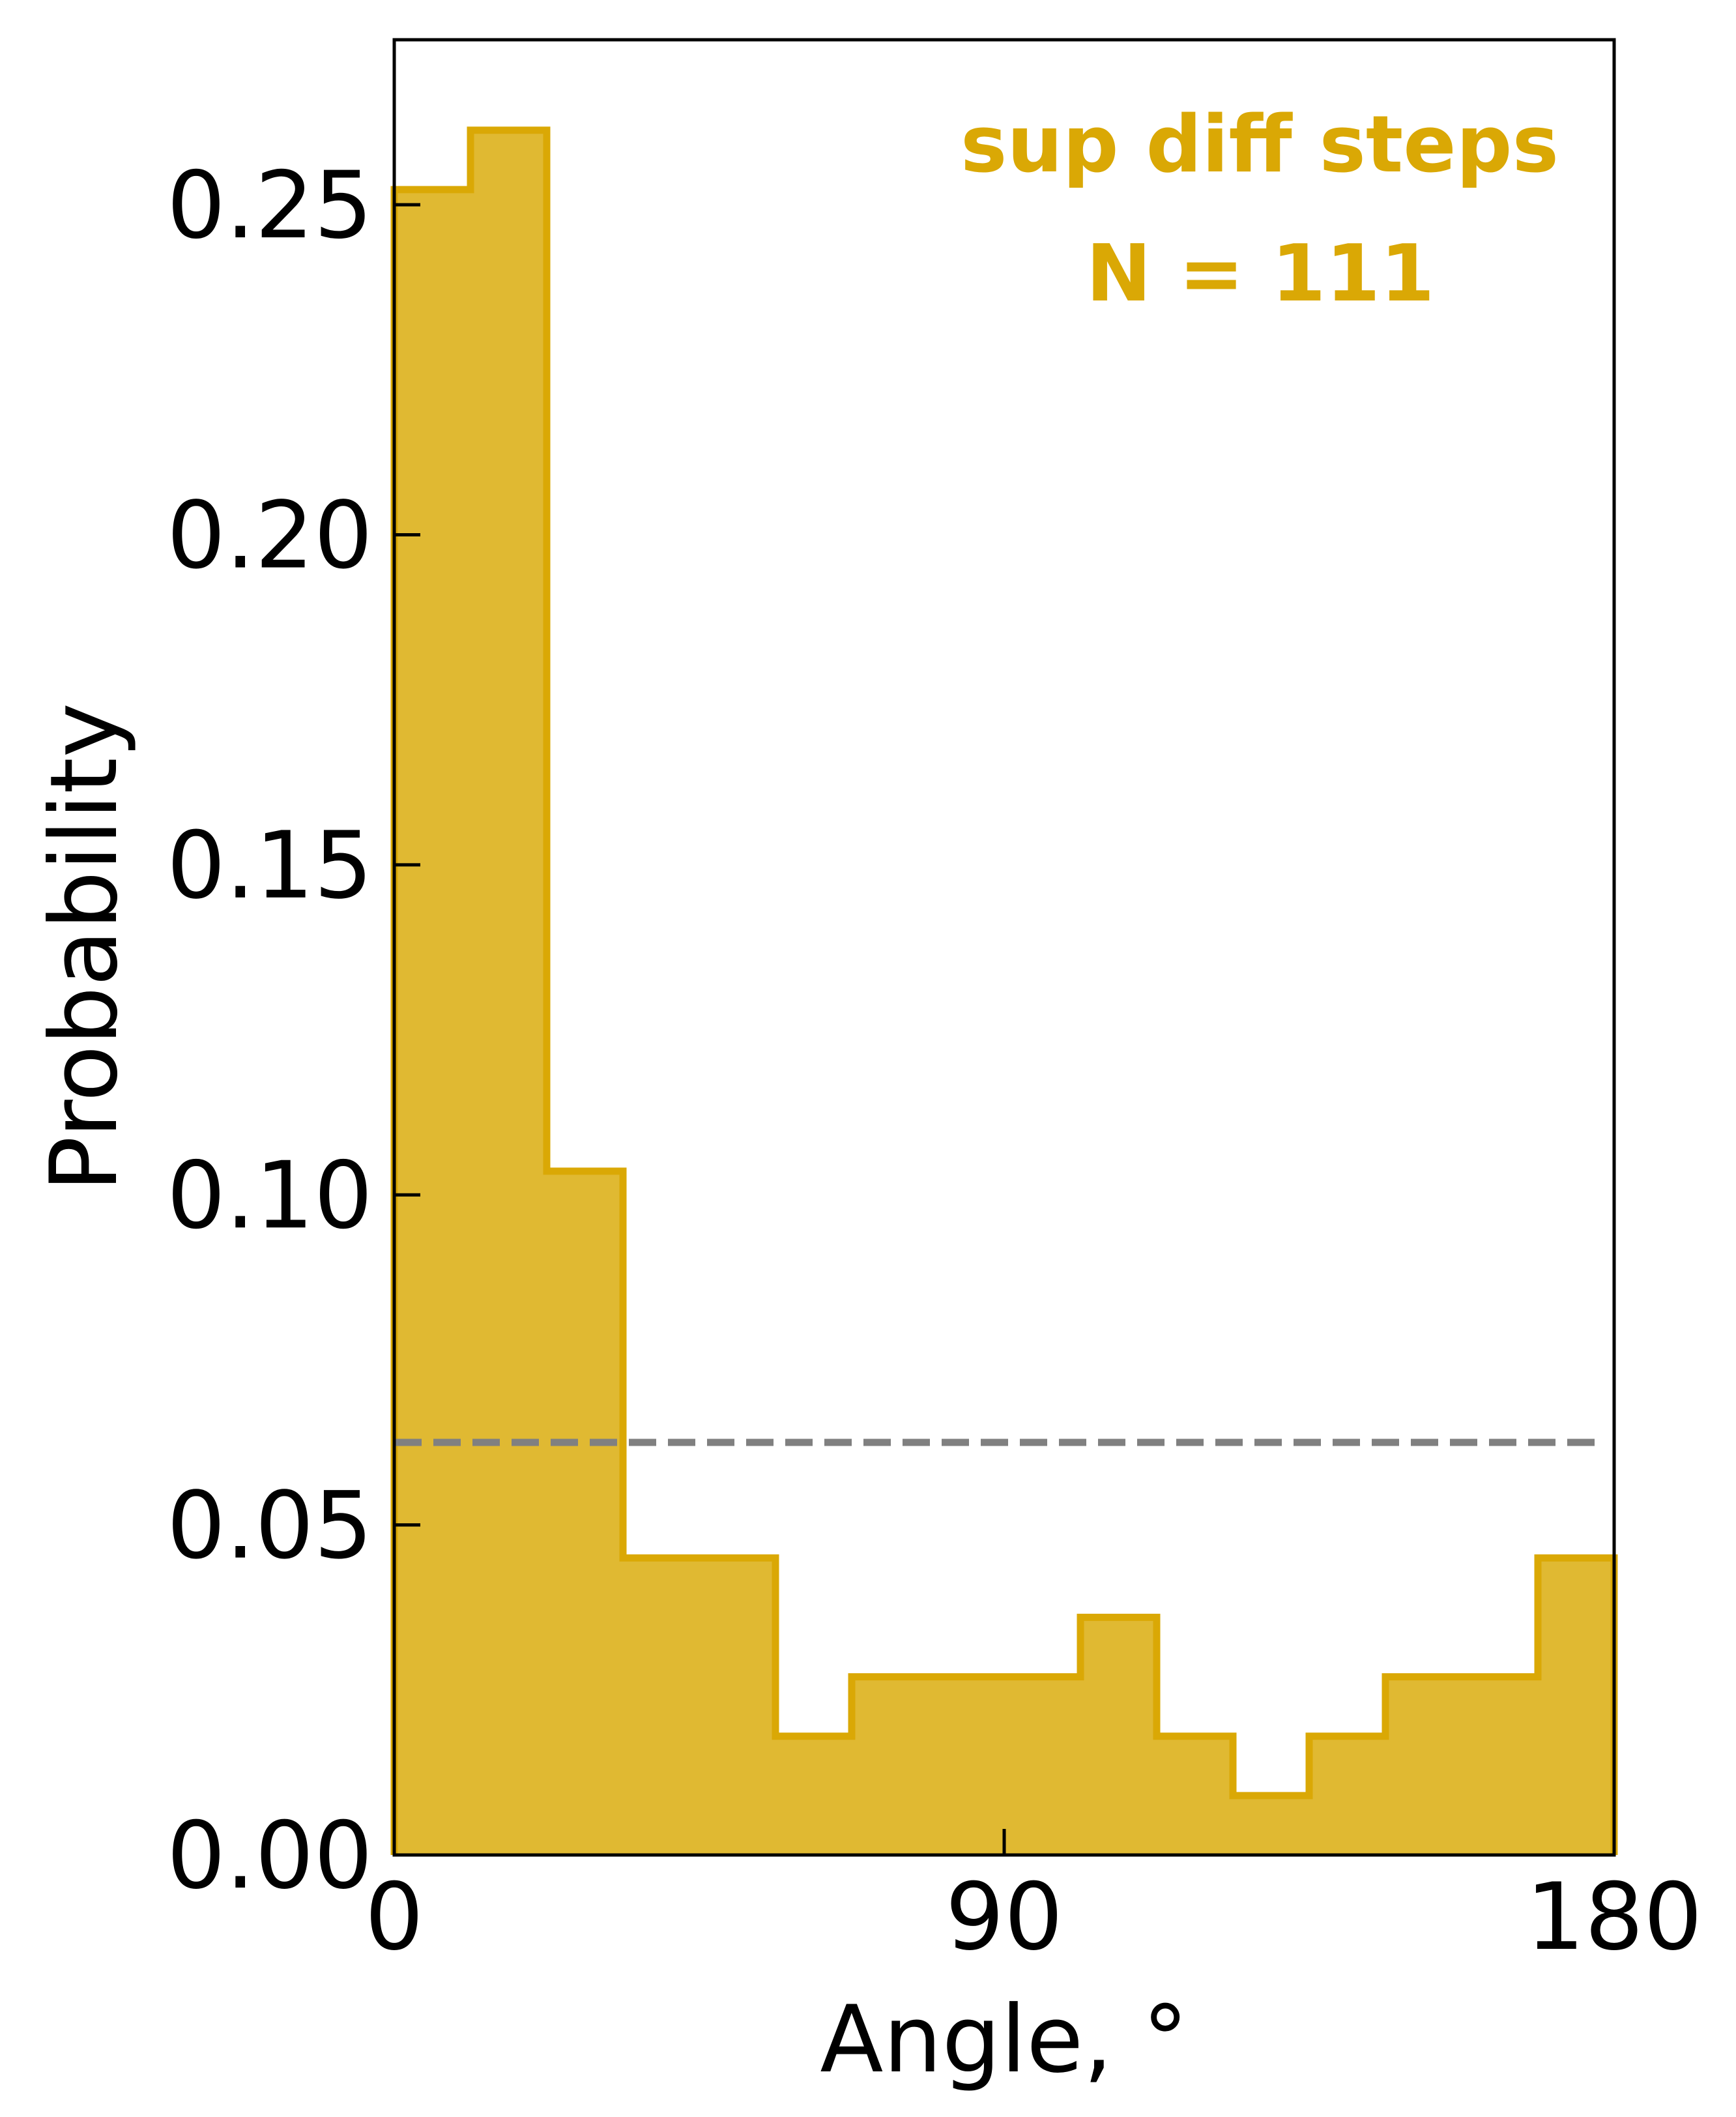 The width and height of the screenshot is (1736, 2117). I want to click on annotation-count: N = 111, so click(1260, 274).